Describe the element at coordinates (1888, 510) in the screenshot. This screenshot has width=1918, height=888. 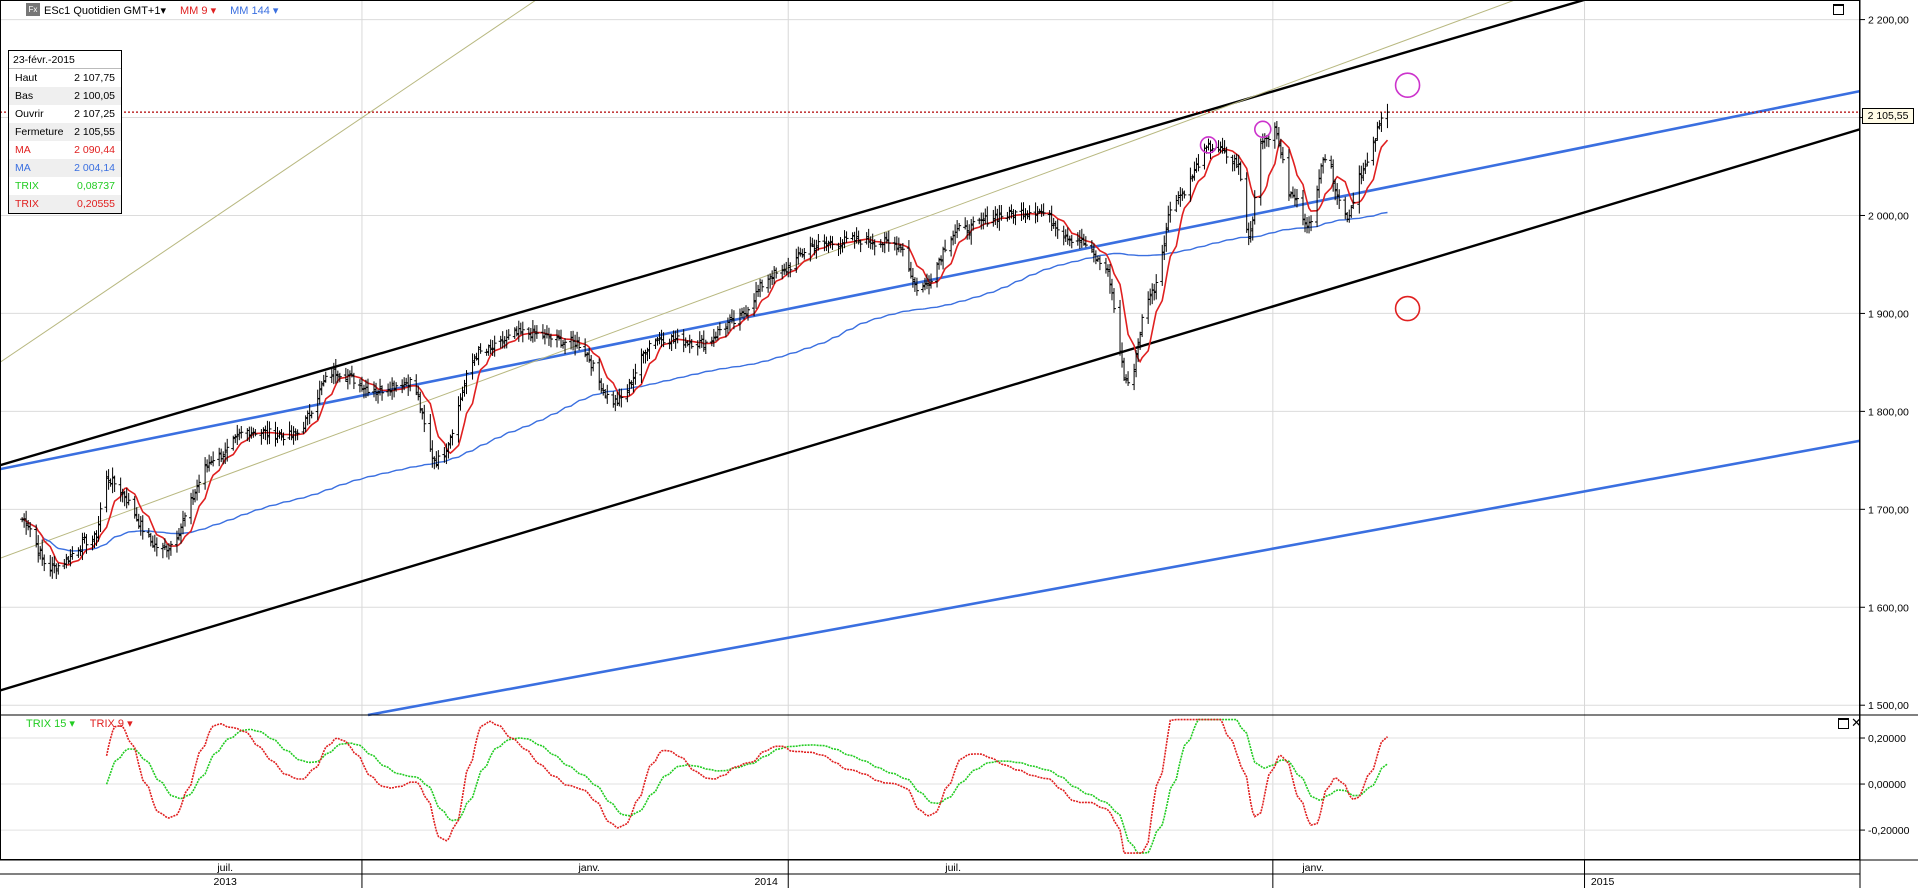
I see `price-tick-label: 1 700,00` at that location.